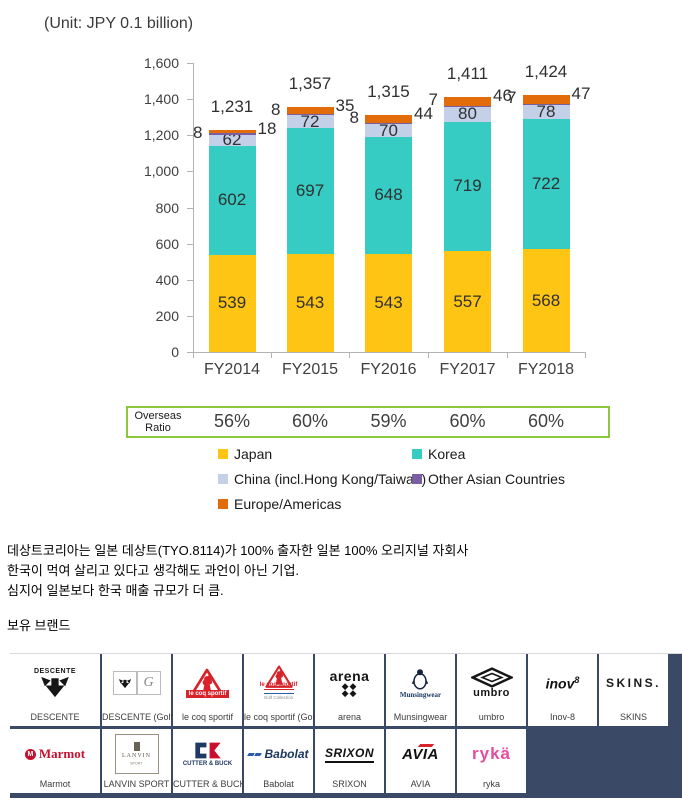  I want to click on brand-logo-srixon: SRIXON, so click(349, 754).